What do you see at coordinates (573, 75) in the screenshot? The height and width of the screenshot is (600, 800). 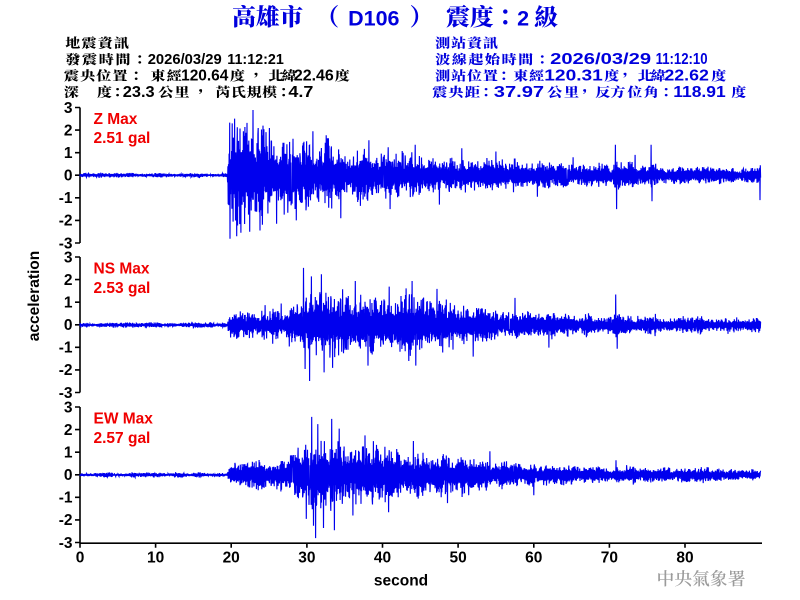 I see `svg-text: 120.31` at bounding box center [573, 75].